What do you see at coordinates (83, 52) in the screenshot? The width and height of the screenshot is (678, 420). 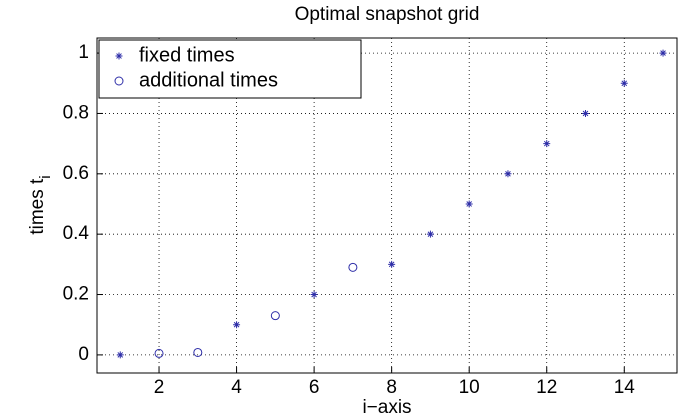 I see `y-tick-label: 1` at bounding box center [83, 52].